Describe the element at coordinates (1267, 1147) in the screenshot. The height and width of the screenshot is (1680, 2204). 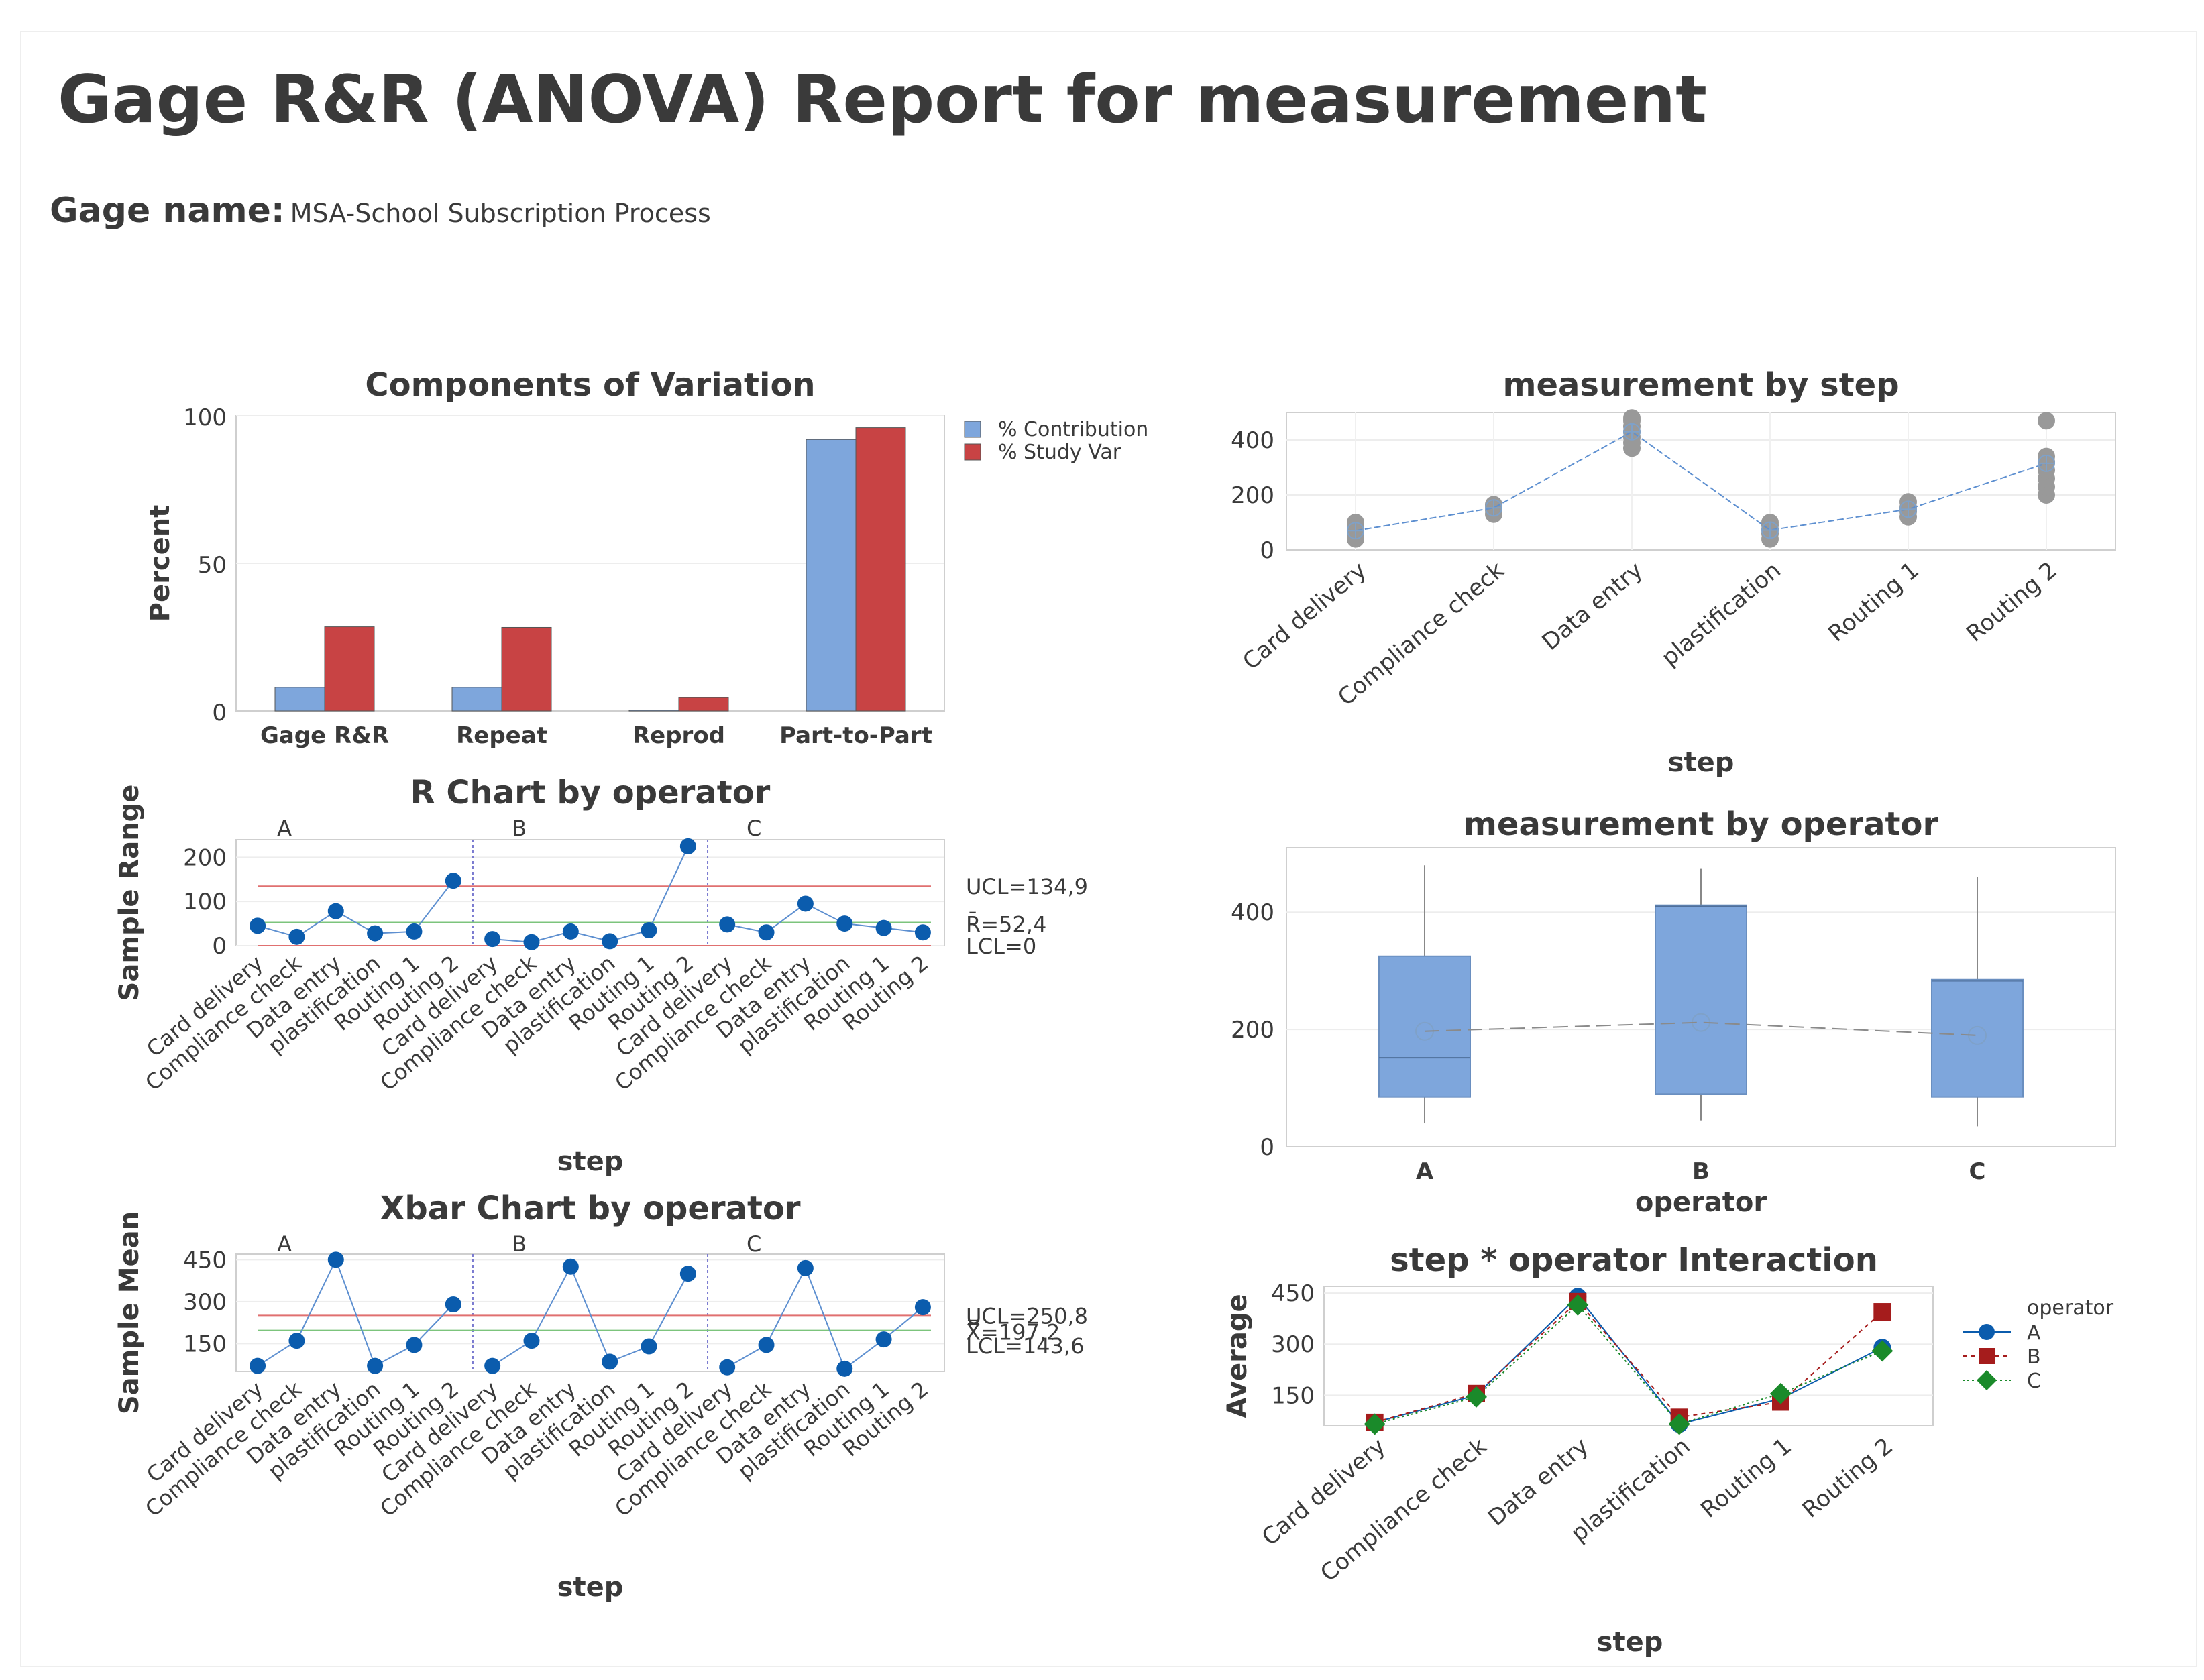
I see `byoperator-ytick: 0` at that location.